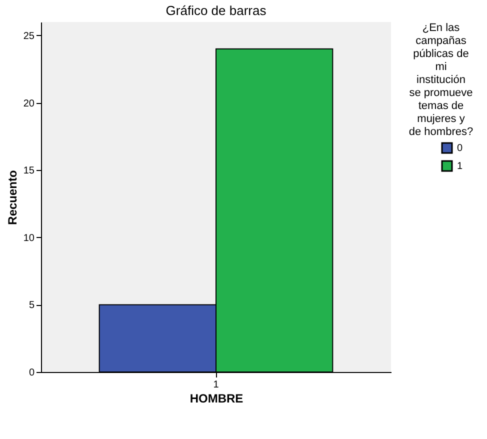 The height and width of the screenshot is (439, 487). Describe the element at coordinates (29, 171) in the screenshot. I see `y-tick-label: 15` at that location.